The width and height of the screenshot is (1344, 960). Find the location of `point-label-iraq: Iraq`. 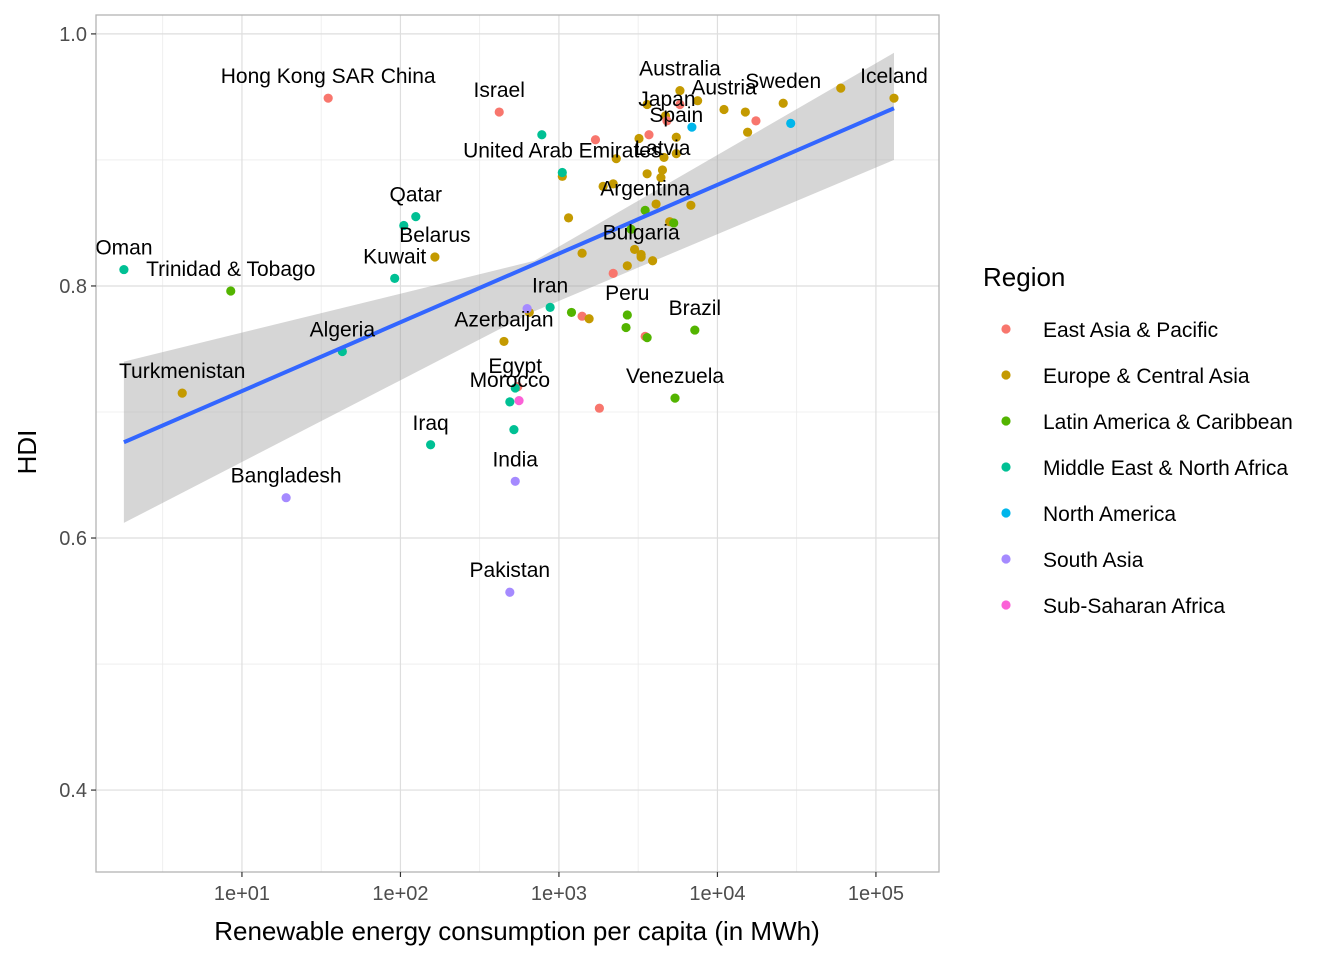

point-label-iraq: Iraq is located at coordinates (431, 423).